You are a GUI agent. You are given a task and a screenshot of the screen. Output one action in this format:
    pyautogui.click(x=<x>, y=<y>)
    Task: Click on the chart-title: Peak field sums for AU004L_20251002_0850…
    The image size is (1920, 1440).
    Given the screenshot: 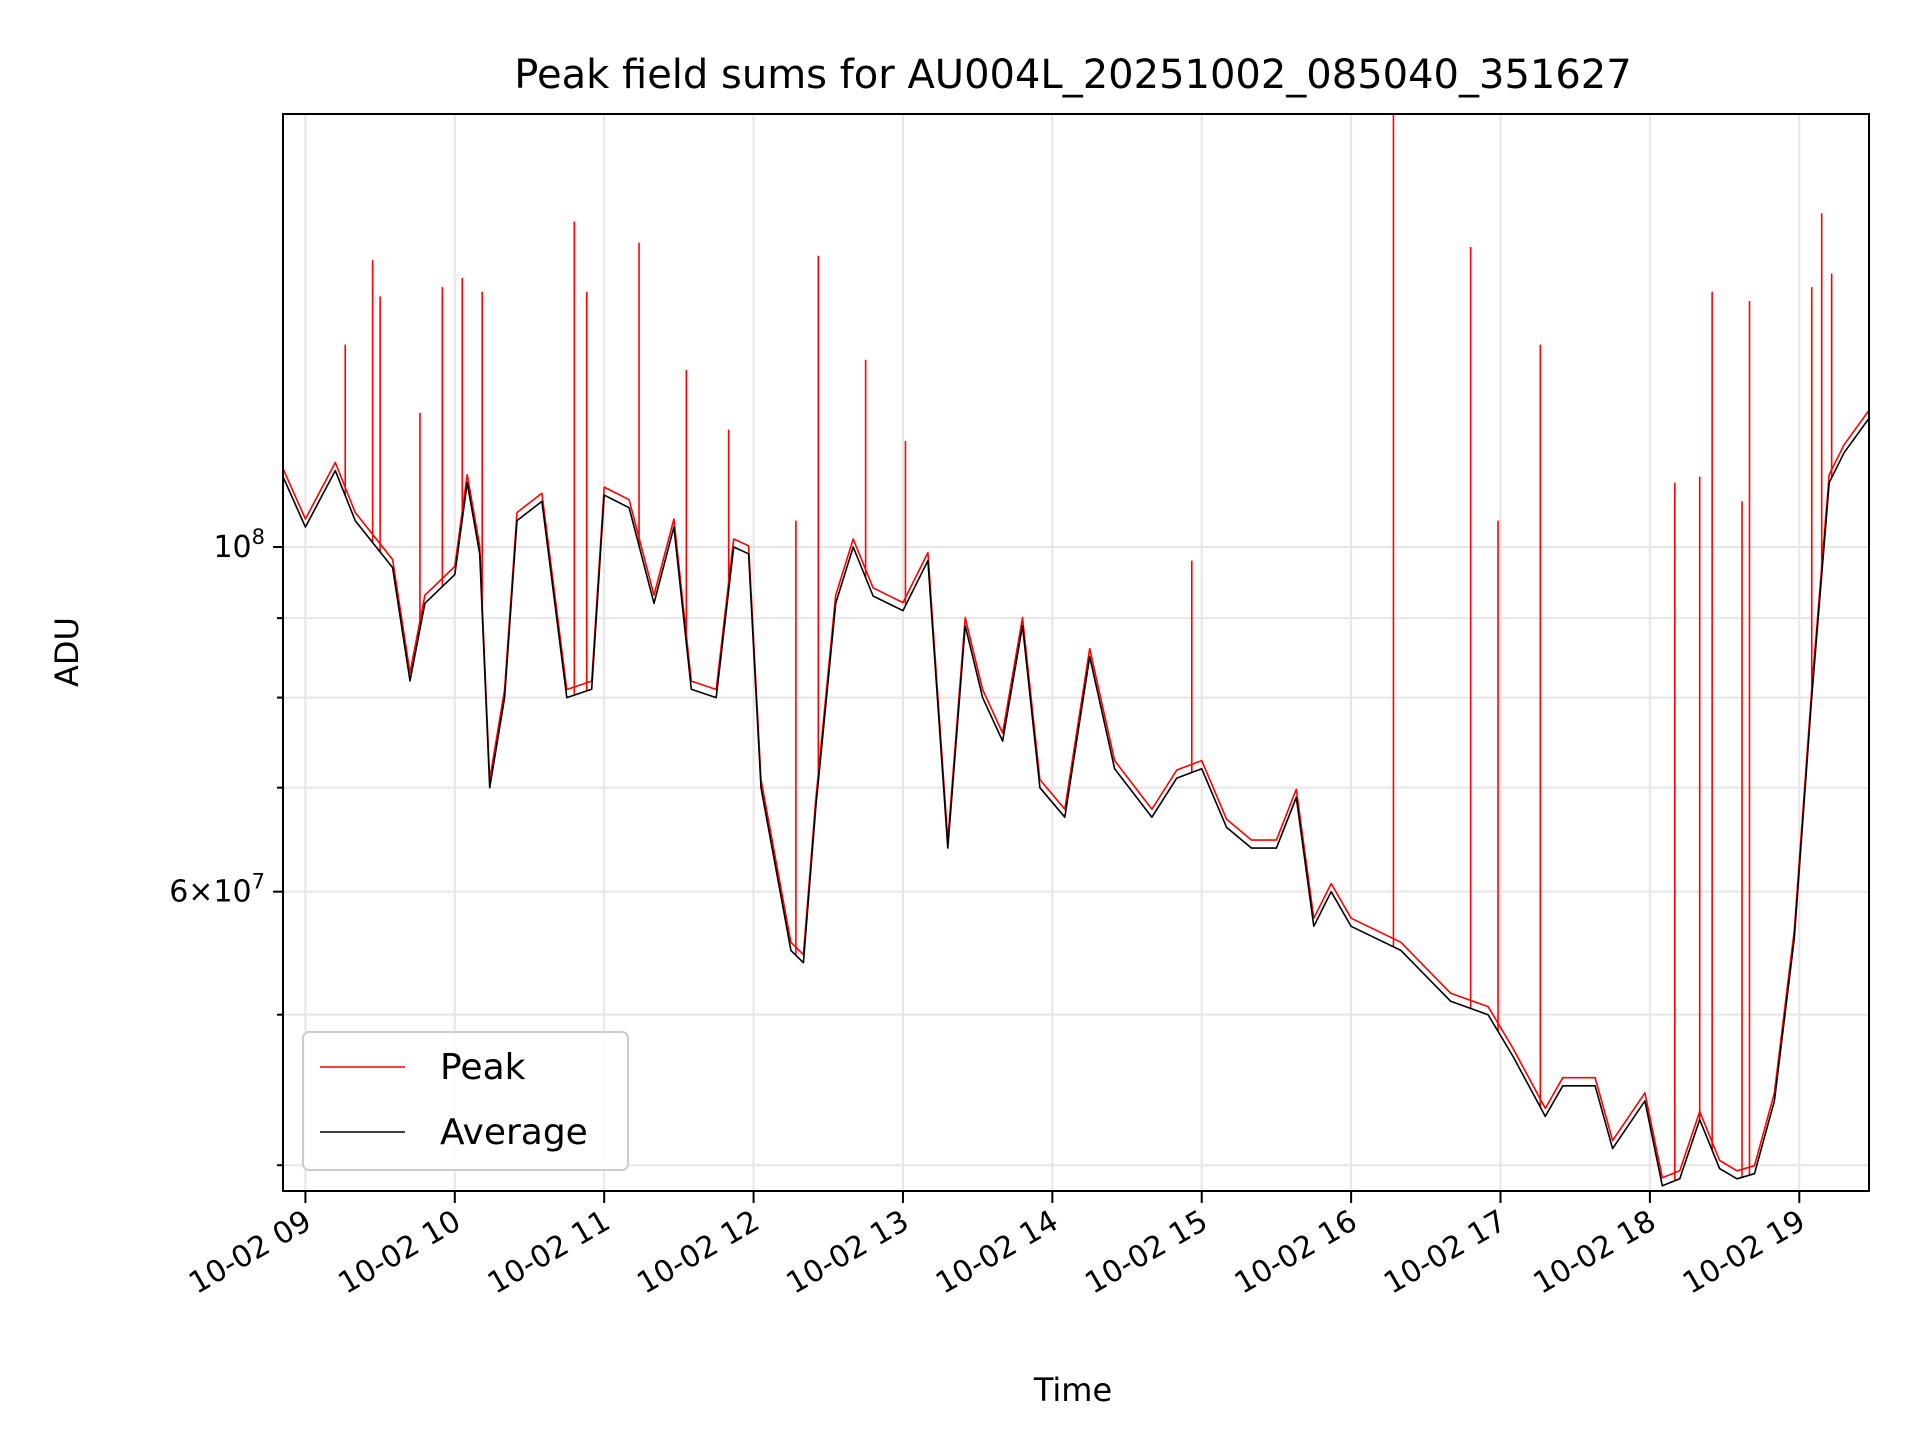 What is the action you would take?
    pyautogui.click(x=1072, y=75)
    